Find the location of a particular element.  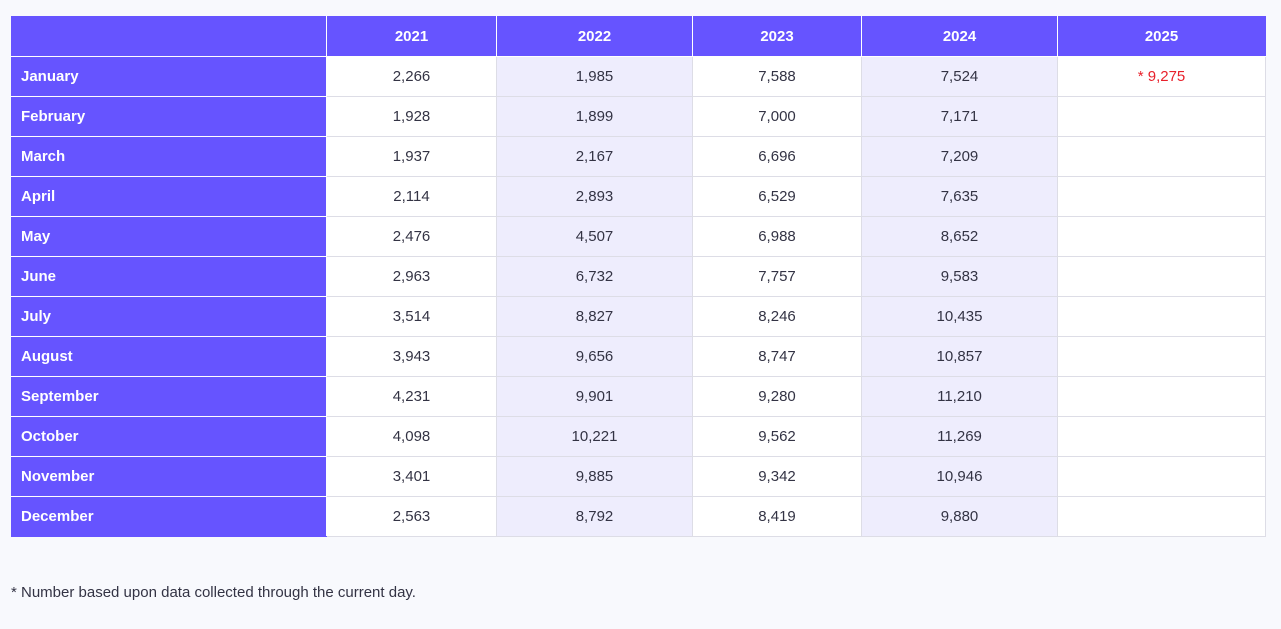

table-row: June 2,963 6,732 7,757 9,583 is located at coordinates (638, 276).